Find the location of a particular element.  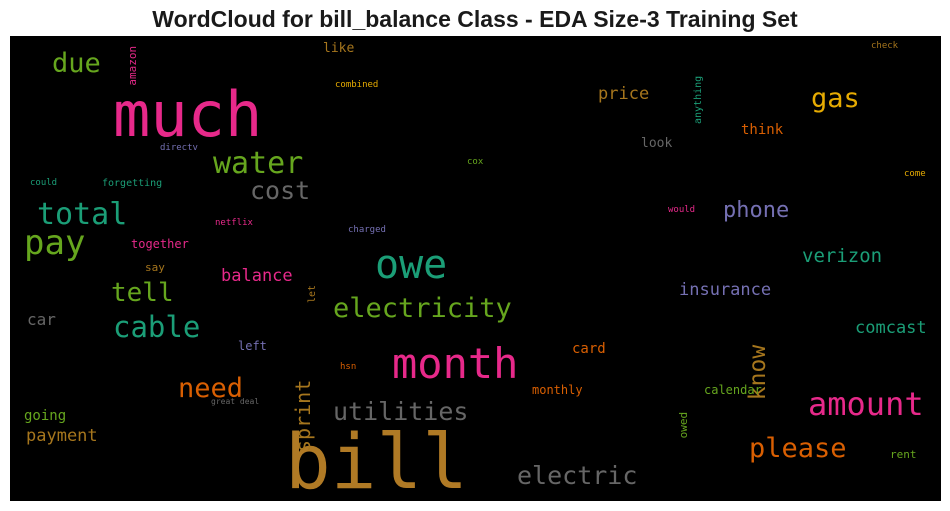

word-car: car is located at coordinates (41, 319).